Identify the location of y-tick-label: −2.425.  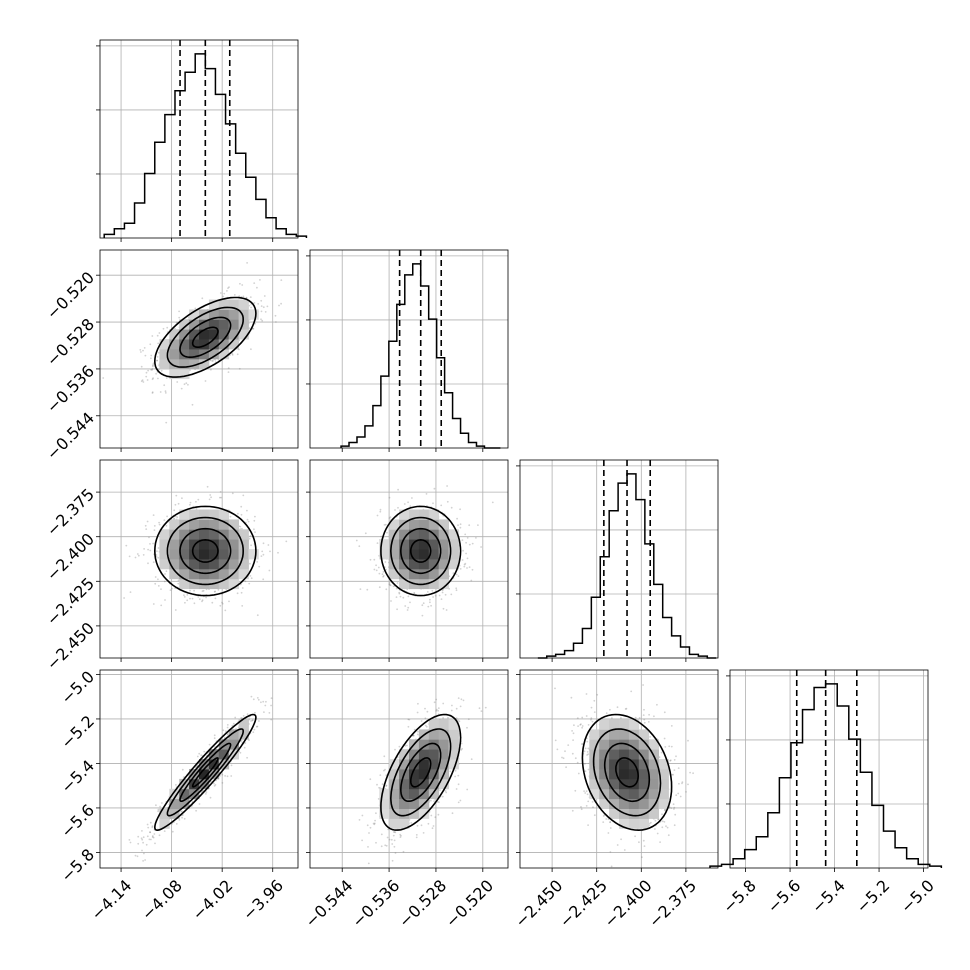
(70, 601).